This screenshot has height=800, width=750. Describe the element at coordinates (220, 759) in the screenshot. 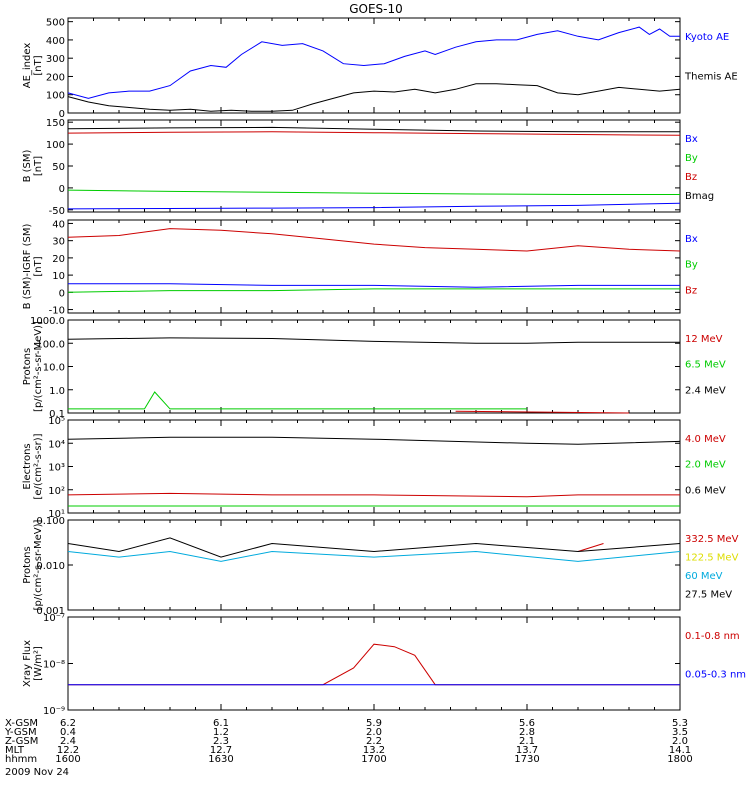

I see `x-tick-label: 1630` at that location.